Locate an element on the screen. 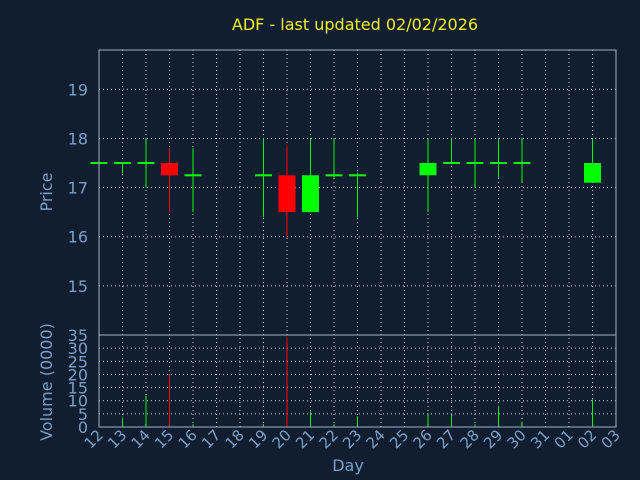 The image size is (640, 480). x-tick-label: 31 is located at coordinates (540, 439).